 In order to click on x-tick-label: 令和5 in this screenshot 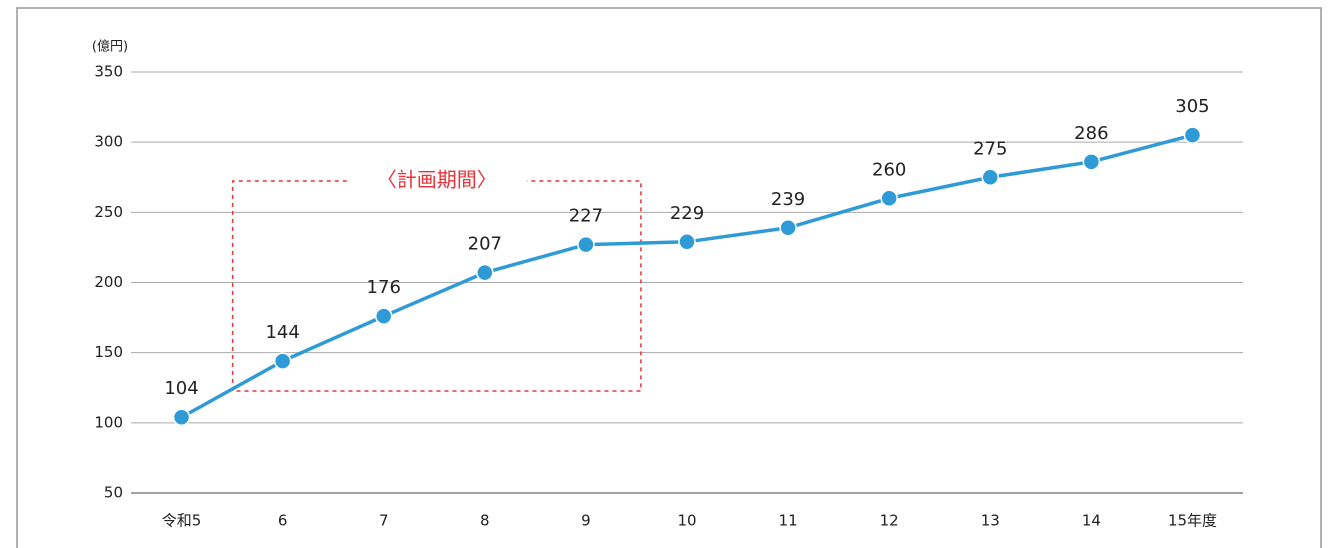, I will do `click(182, 521)`.